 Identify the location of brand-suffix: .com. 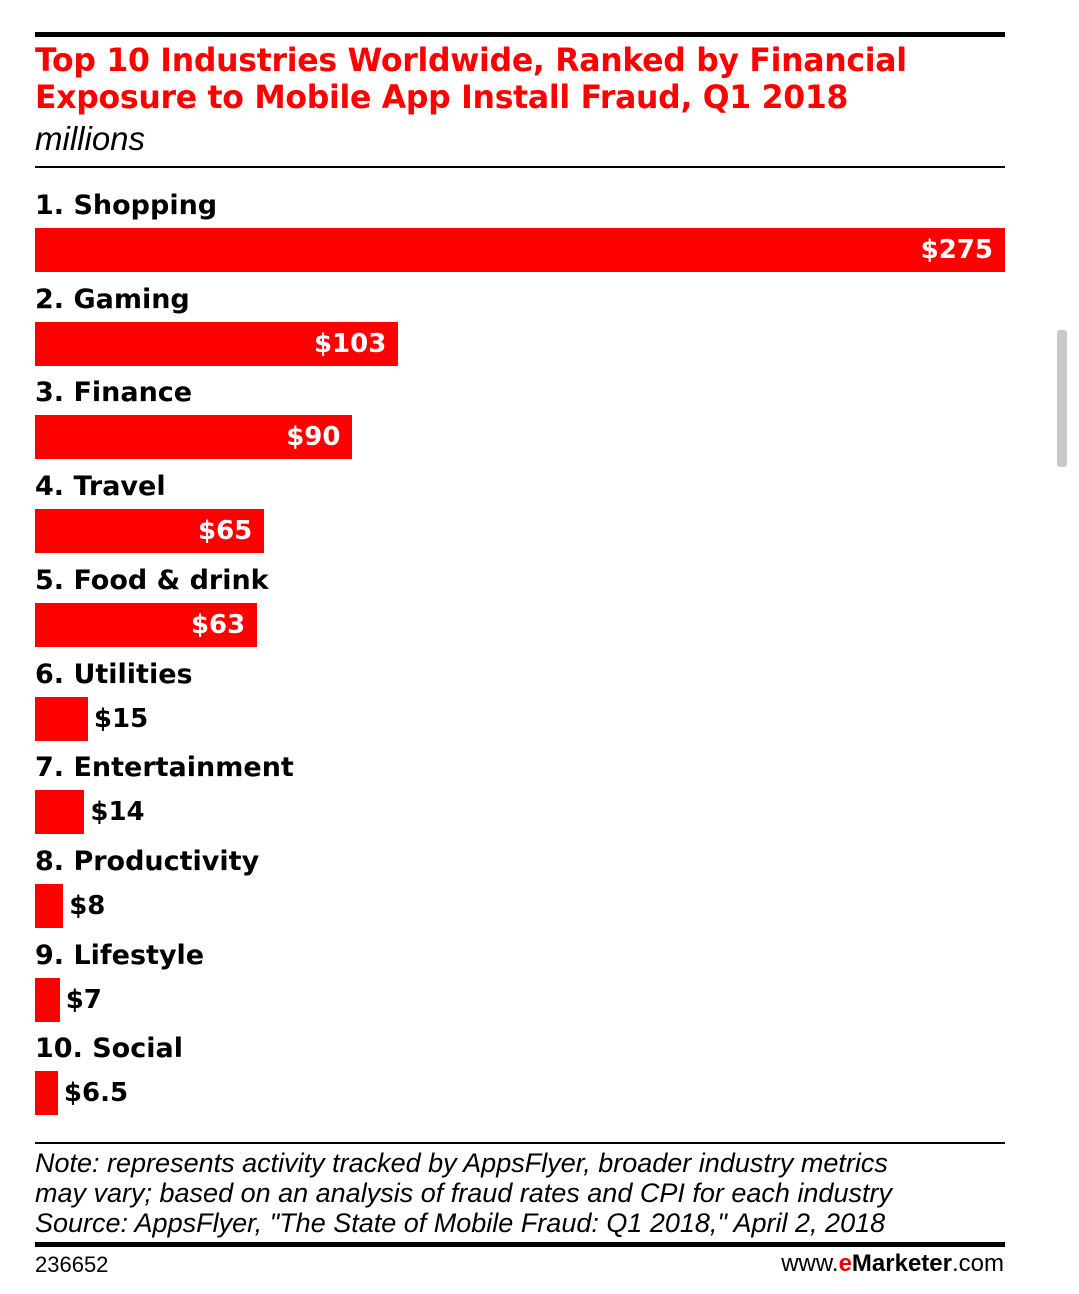
(977, 1263).